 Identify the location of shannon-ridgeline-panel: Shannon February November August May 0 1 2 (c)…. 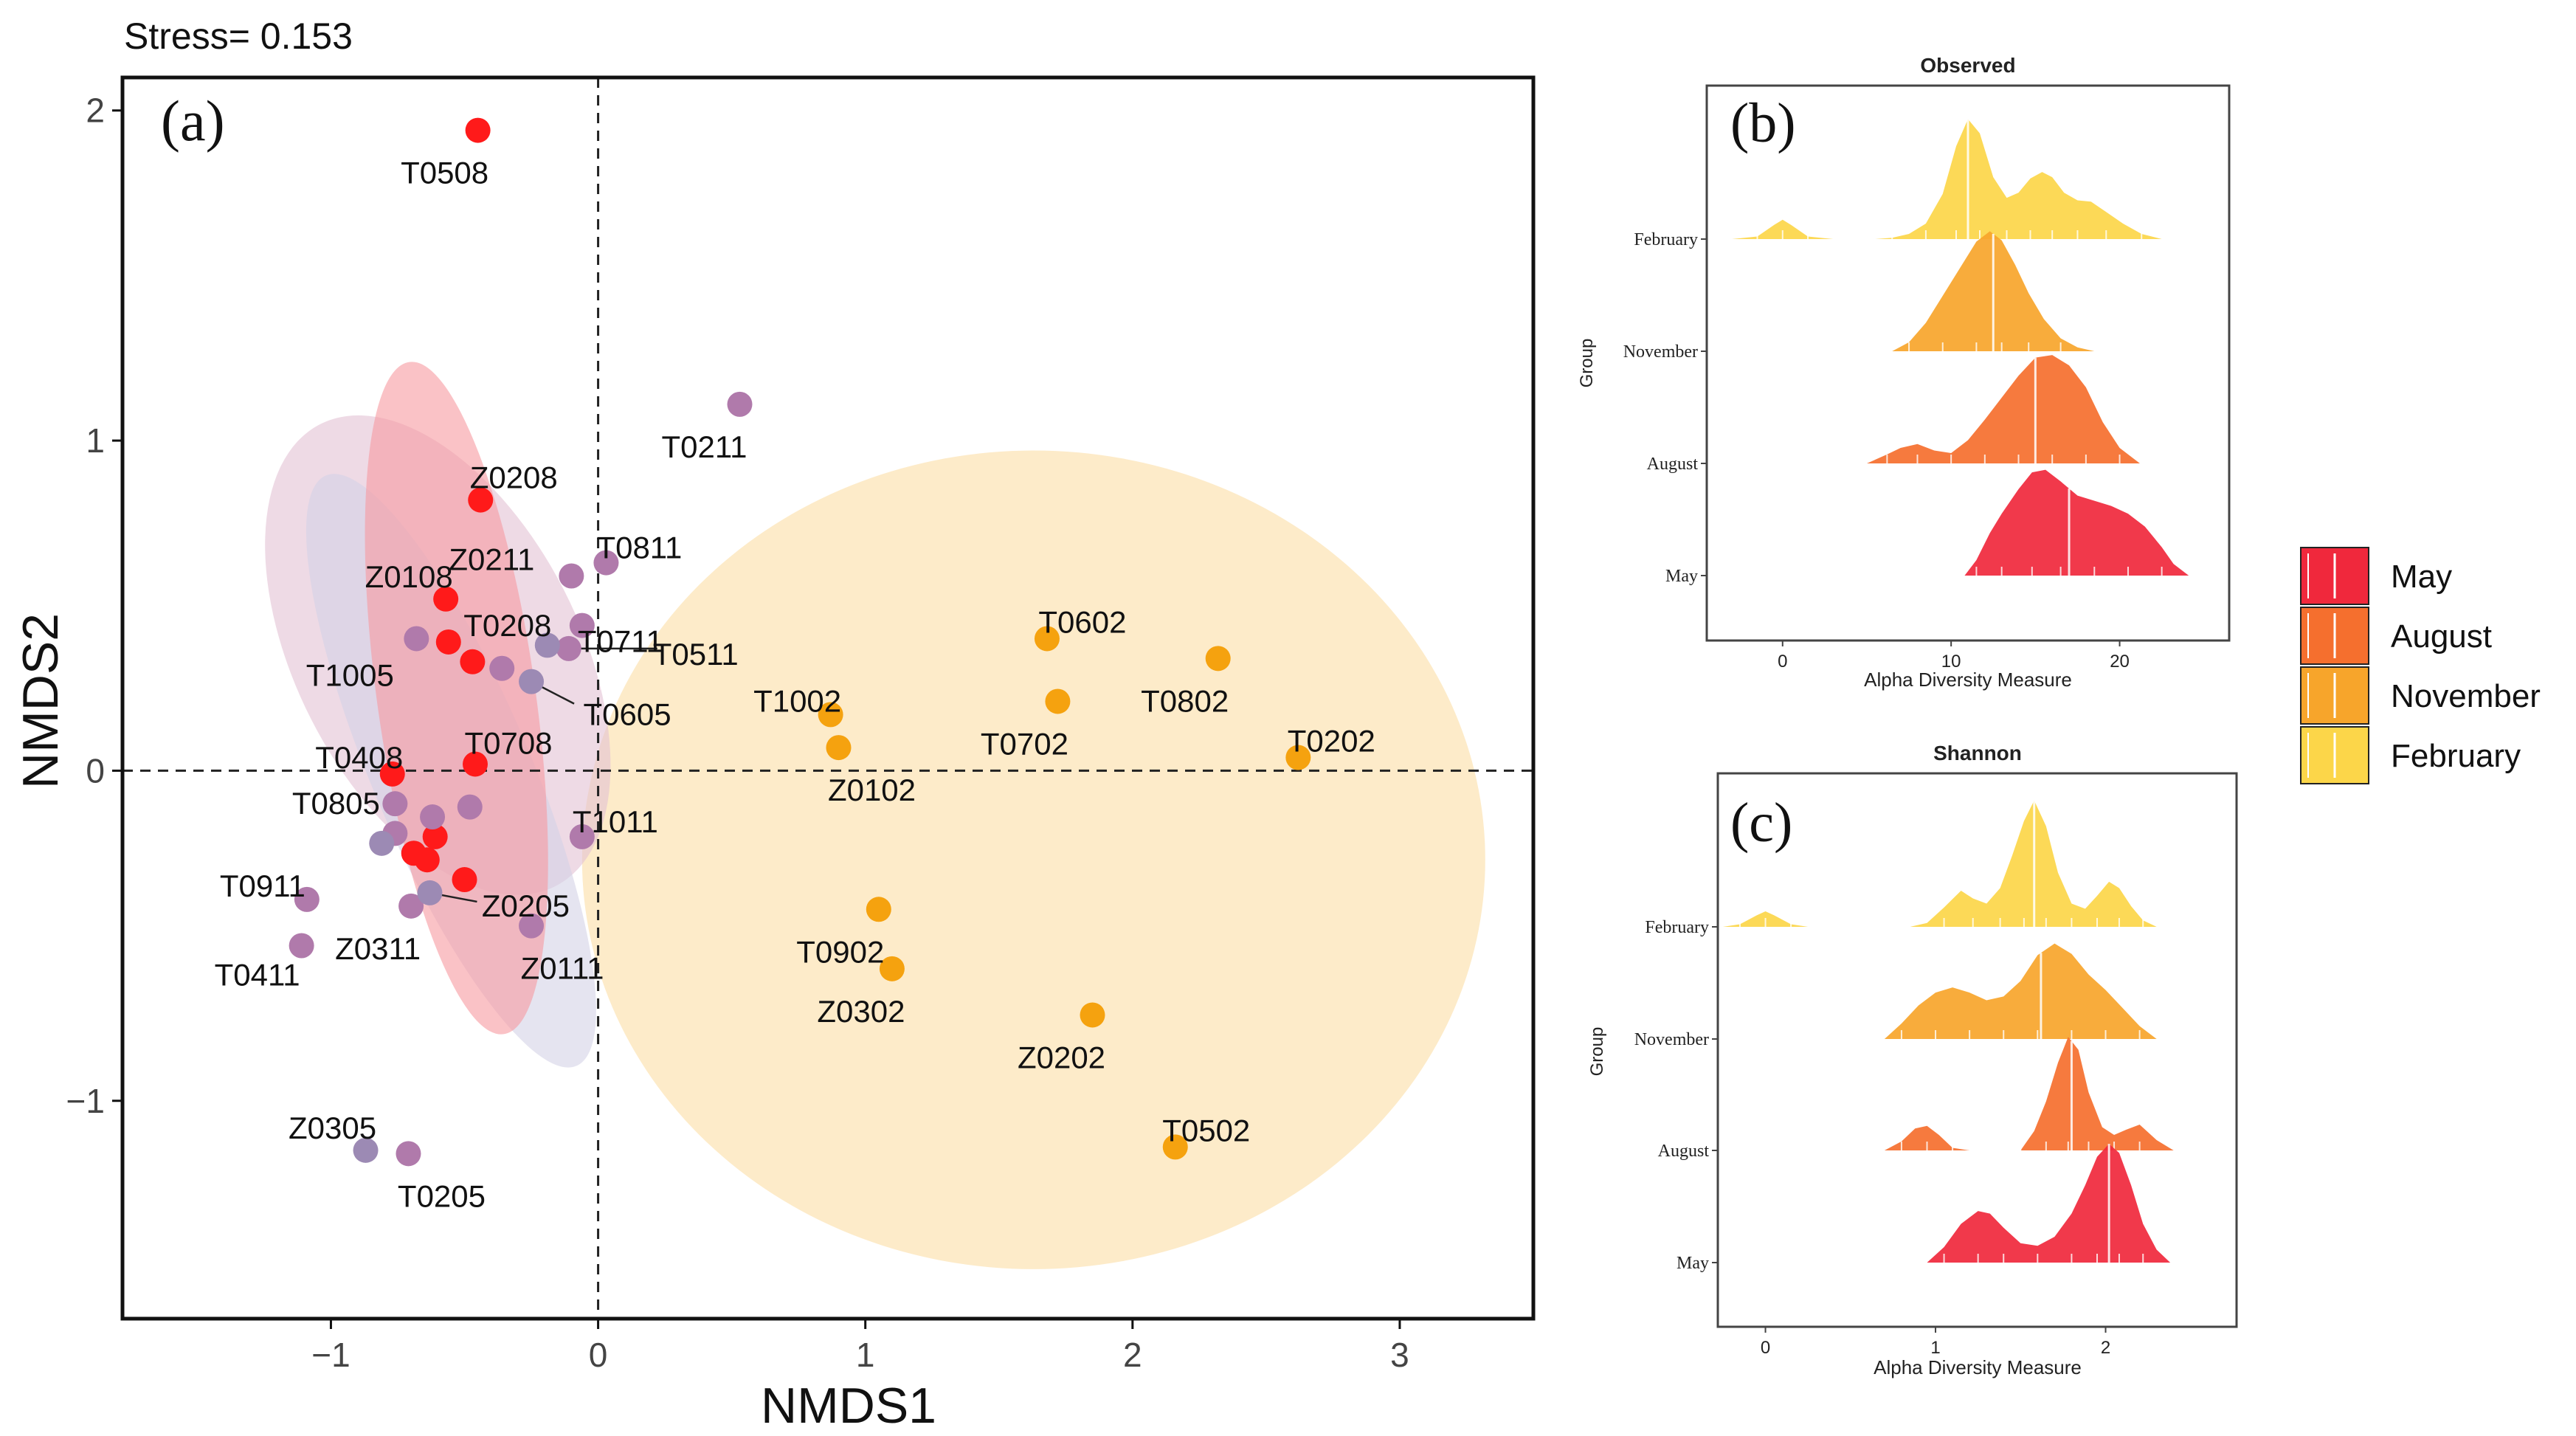
(1913, 1060).